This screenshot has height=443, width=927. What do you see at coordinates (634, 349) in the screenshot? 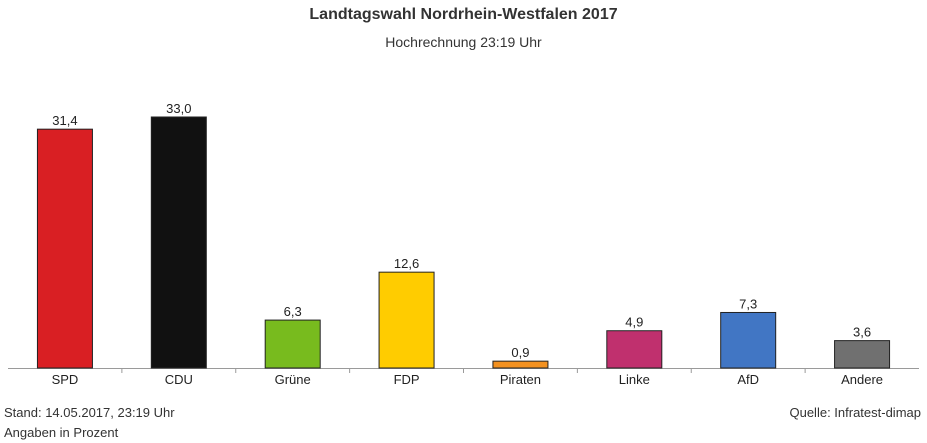
I see `bar-linke` at bounding box center [634, 349].